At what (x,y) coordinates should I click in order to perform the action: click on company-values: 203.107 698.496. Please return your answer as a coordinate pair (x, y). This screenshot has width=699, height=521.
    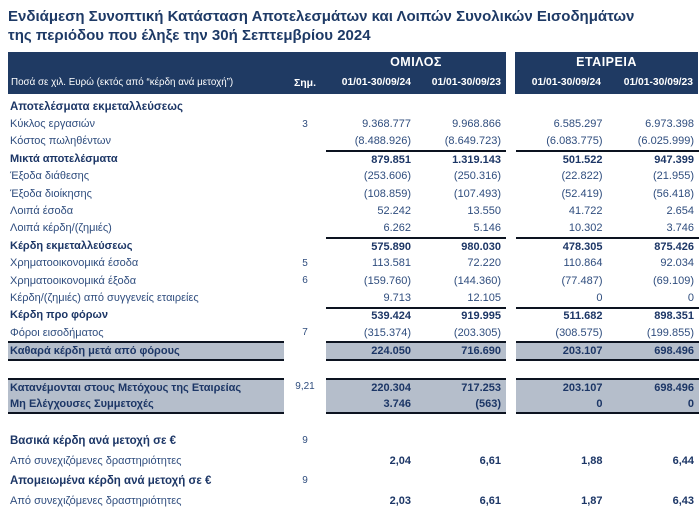
    Looking at the image, I should click on (607, 386).